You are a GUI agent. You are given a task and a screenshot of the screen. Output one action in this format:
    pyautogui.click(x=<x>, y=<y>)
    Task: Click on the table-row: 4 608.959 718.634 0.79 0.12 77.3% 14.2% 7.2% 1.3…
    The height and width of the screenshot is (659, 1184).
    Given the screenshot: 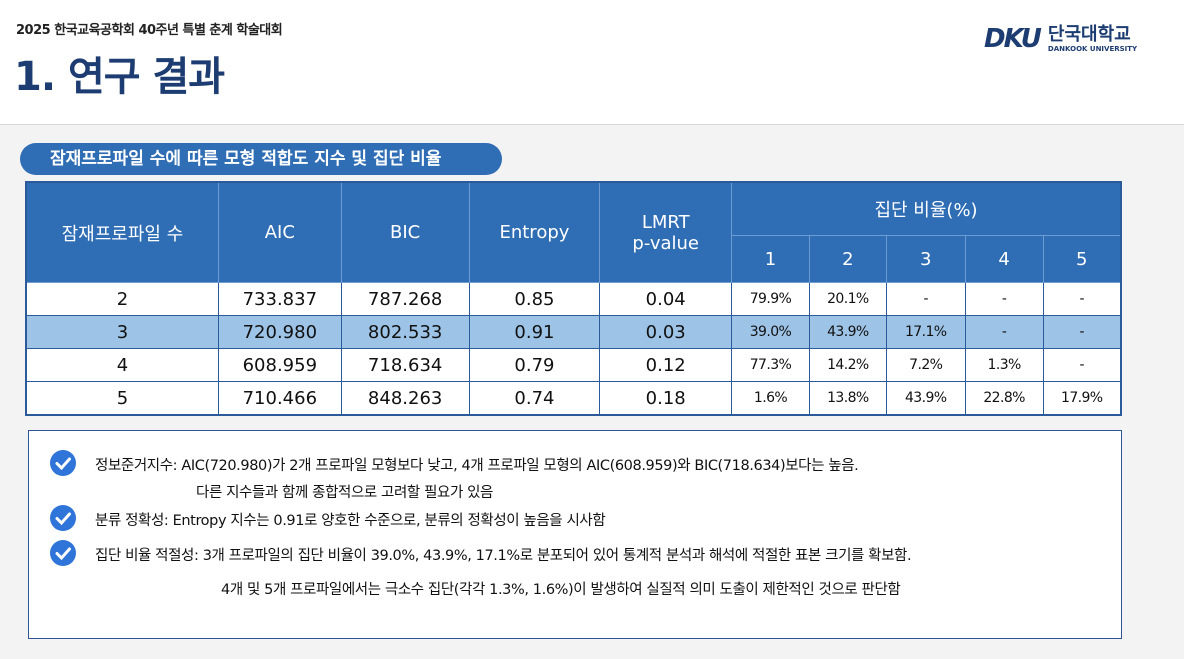 What is the action you would take?
    pyautogui.click(x=573, y=365)
    